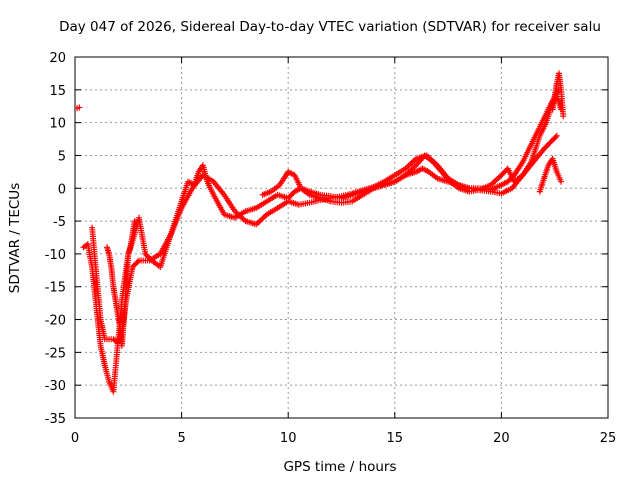 Image resolution: width=640 pixels, height=480 pixels. I want to click on y-tick-label: -15, so click(55, 288).